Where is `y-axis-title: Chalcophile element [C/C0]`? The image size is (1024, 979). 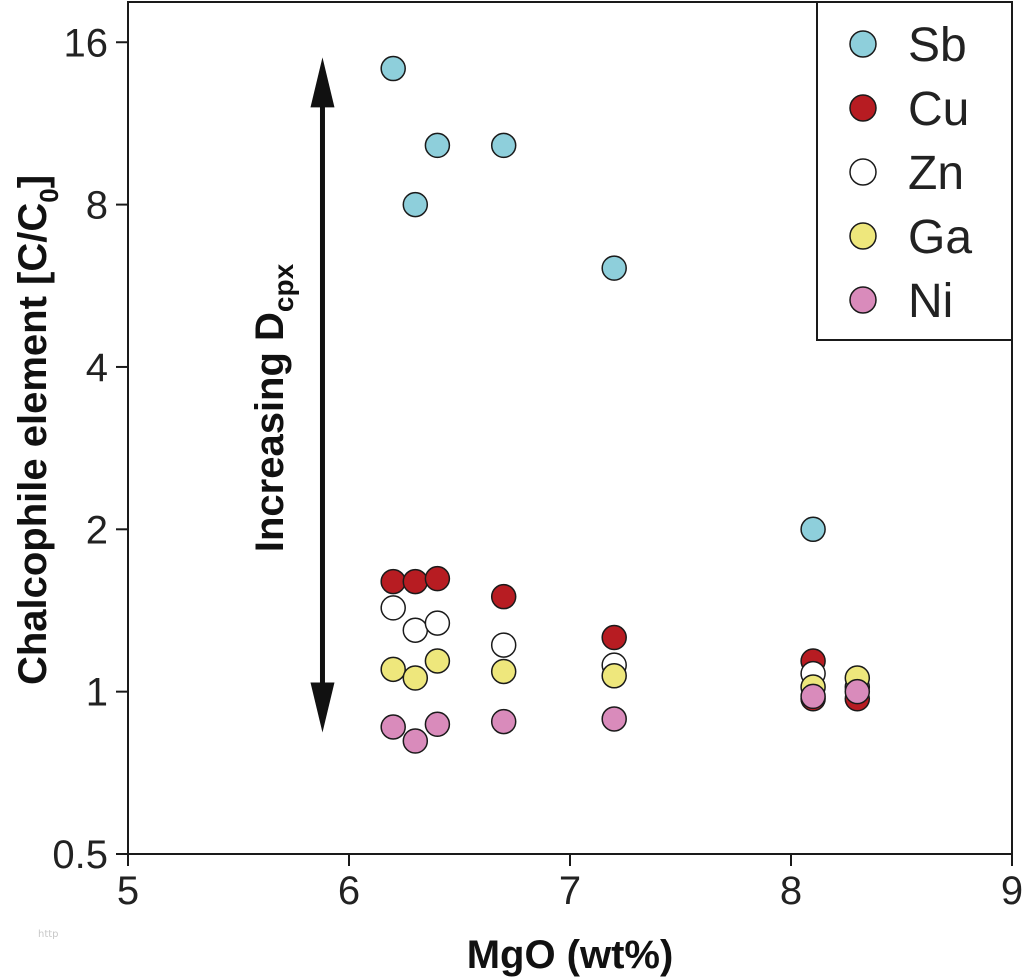 y-axis-title: Chalcophile element [C/C0] is located at coordinates (37, 430).